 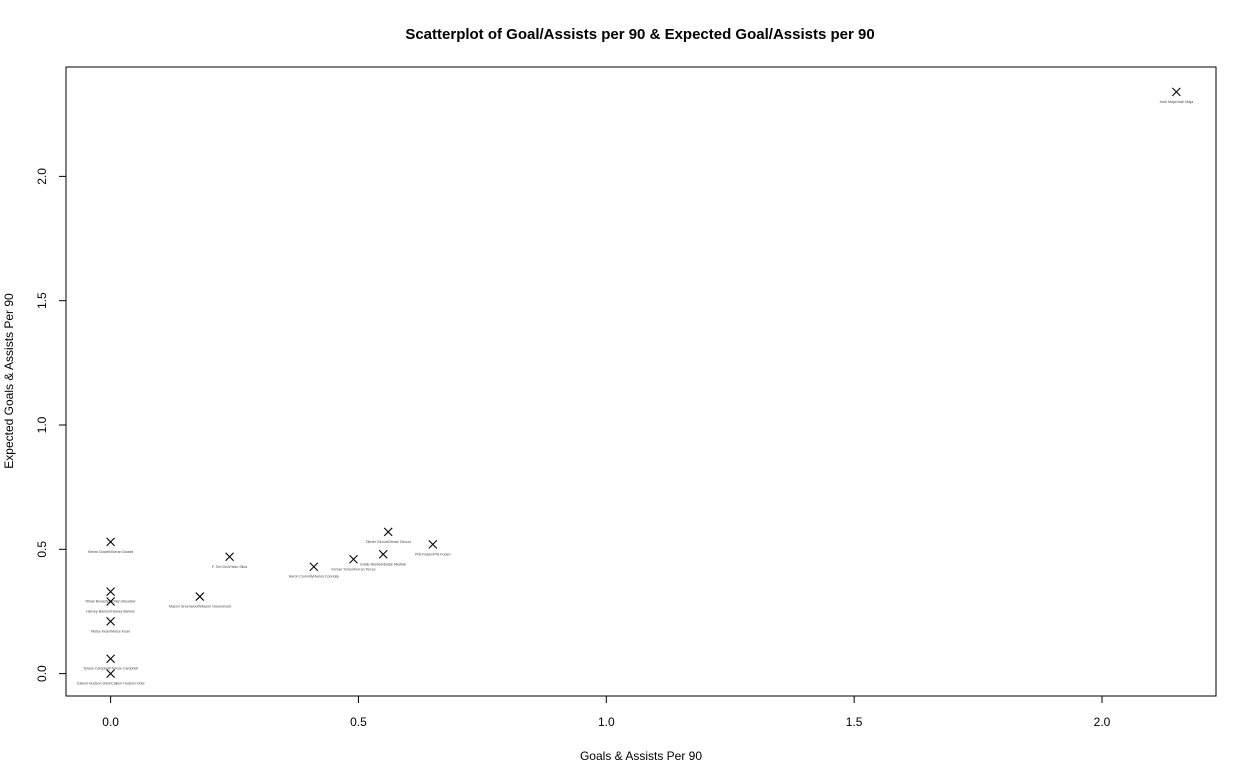 I want to click on point-label: Moise Kean\Moise Kean, so click(x=110, y=631).